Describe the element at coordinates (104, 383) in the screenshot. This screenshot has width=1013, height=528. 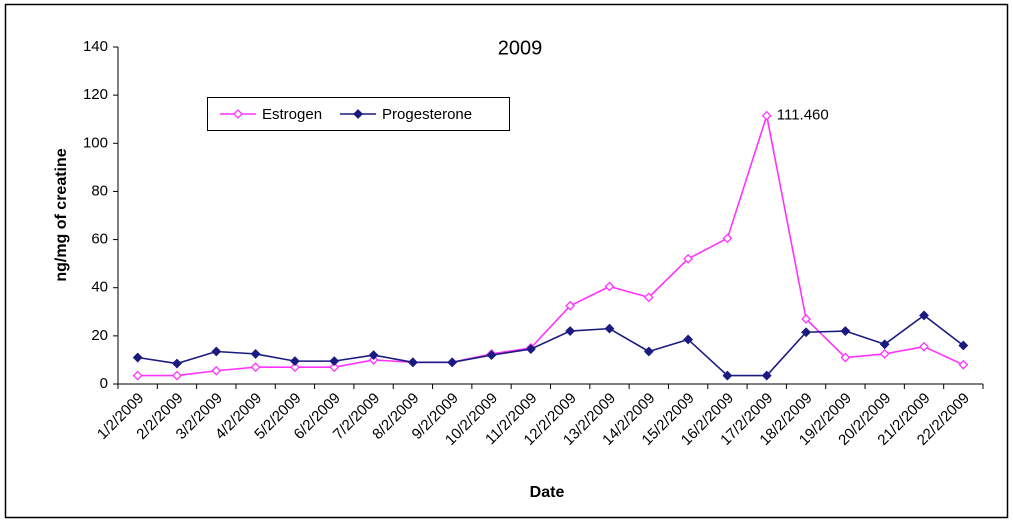
I see `y-tick-label: 0` at that location.